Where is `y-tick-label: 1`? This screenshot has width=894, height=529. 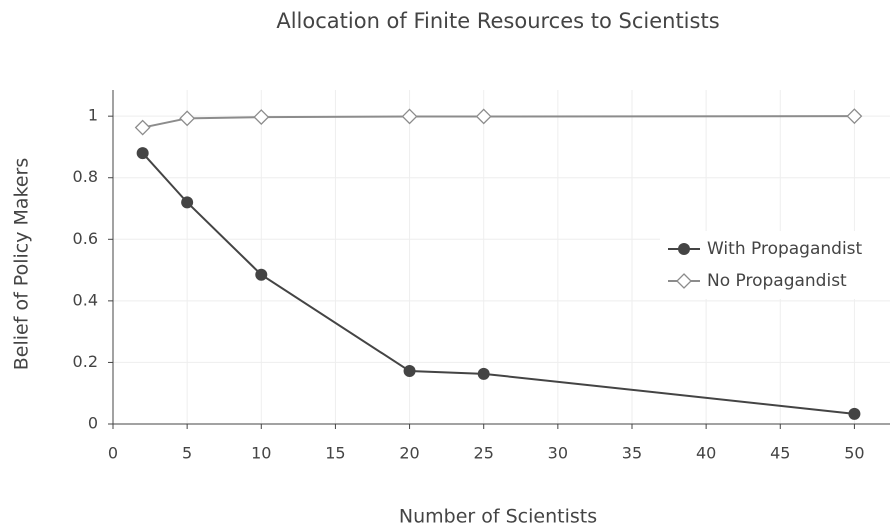 y-tick-label: 1 is located at coordinates (93, 115).